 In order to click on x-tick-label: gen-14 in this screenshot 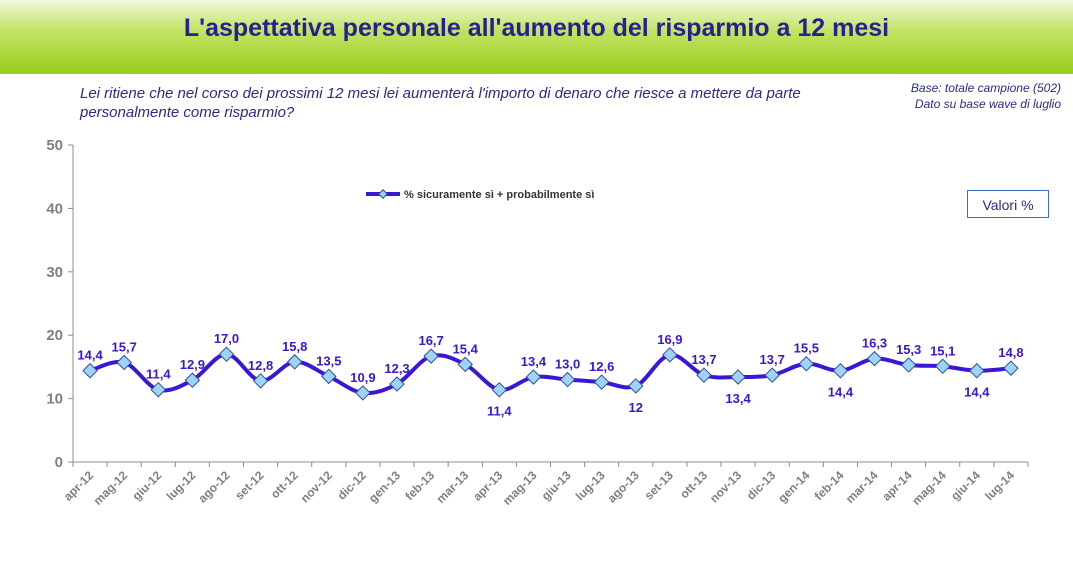, I will do `click(793, 486)`.